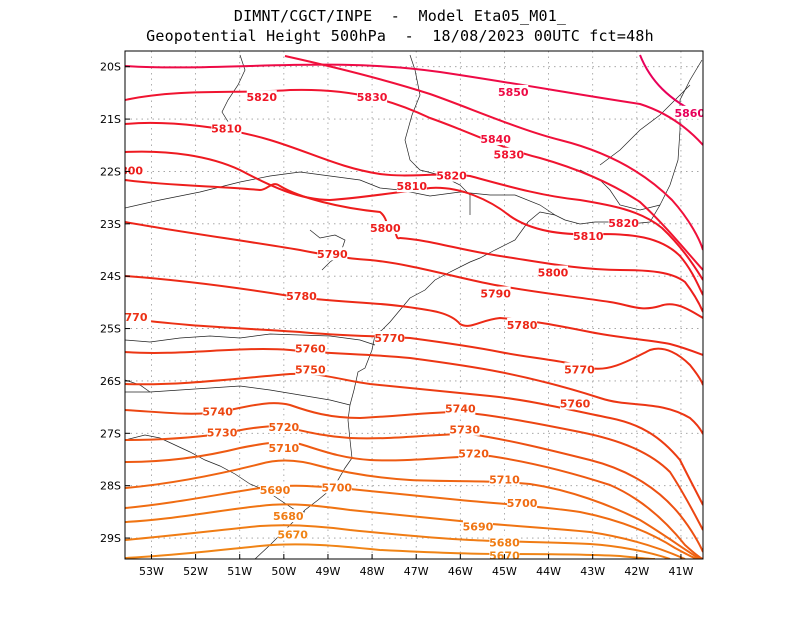 Image resolution: width=800 pixels, height=618 pixels. I want to click on contour-label: 5740, so click(460, 409).